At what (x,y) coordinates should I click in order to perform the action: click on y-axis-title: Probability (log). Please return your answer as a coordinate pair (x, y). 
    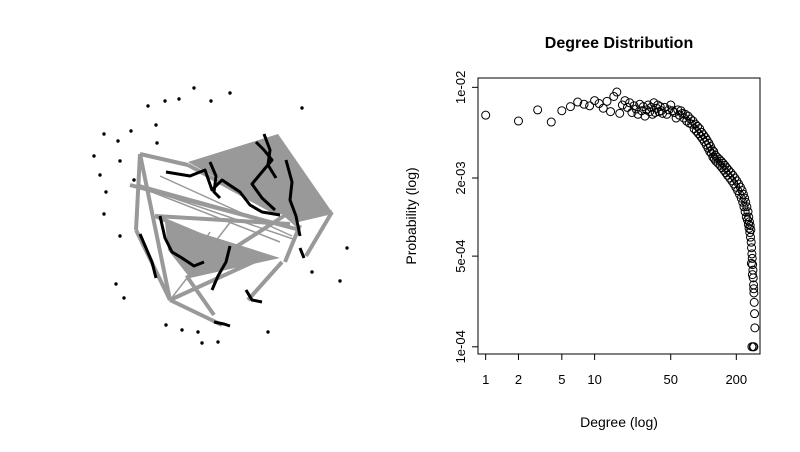
    Looking at the image, I should click on (411, 215).